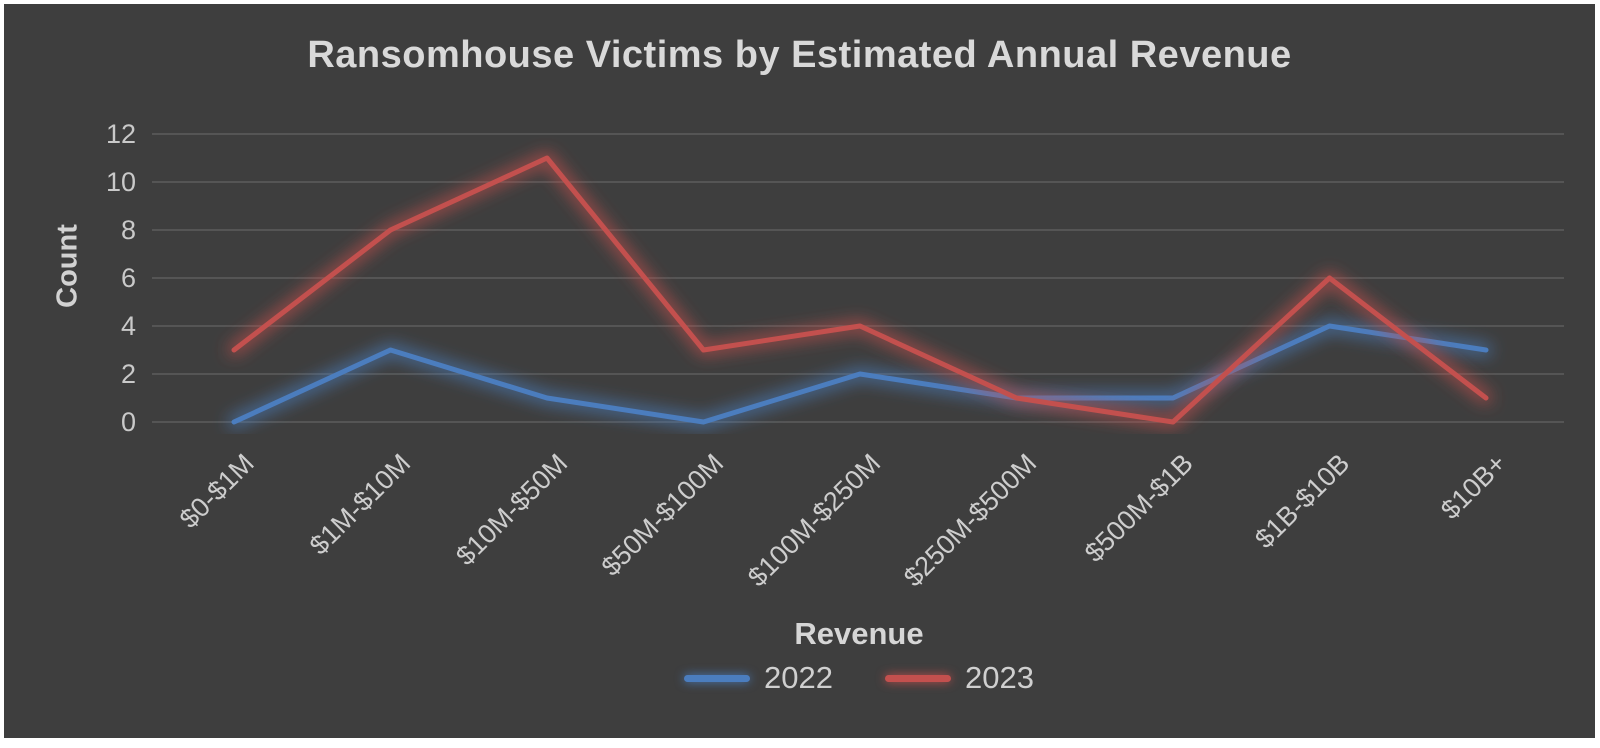 The image size is (1600, 748). I want to click on y-tick-label-12: 12, so click(120, 134).